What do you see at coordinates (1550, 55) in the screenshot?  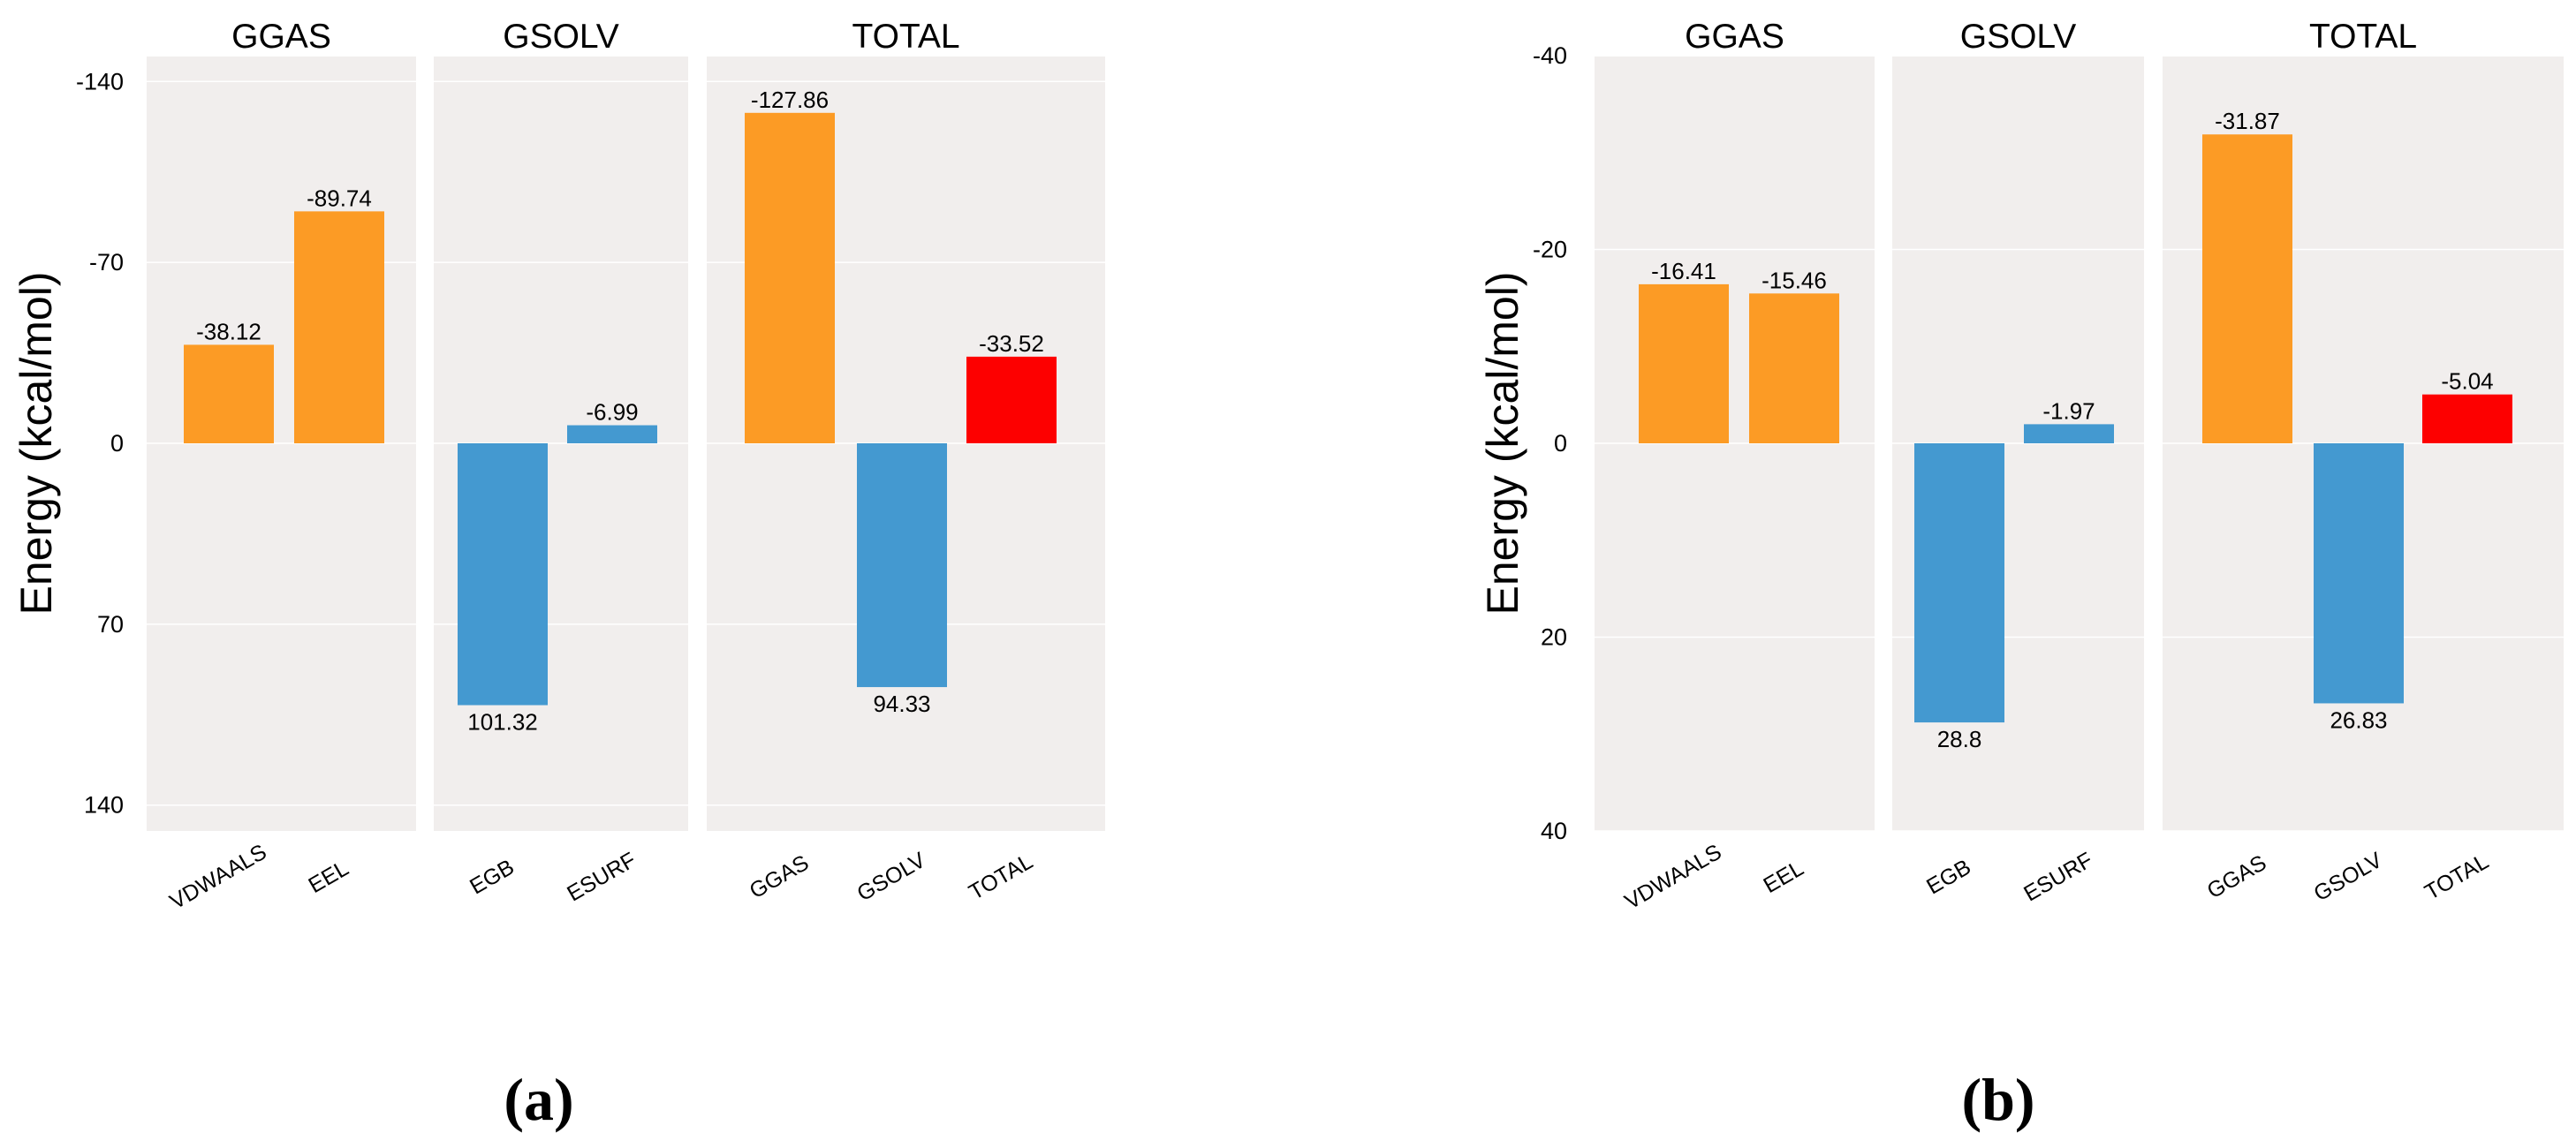 I see `y-tick-label: -40` at bounding box center [1550, 55].